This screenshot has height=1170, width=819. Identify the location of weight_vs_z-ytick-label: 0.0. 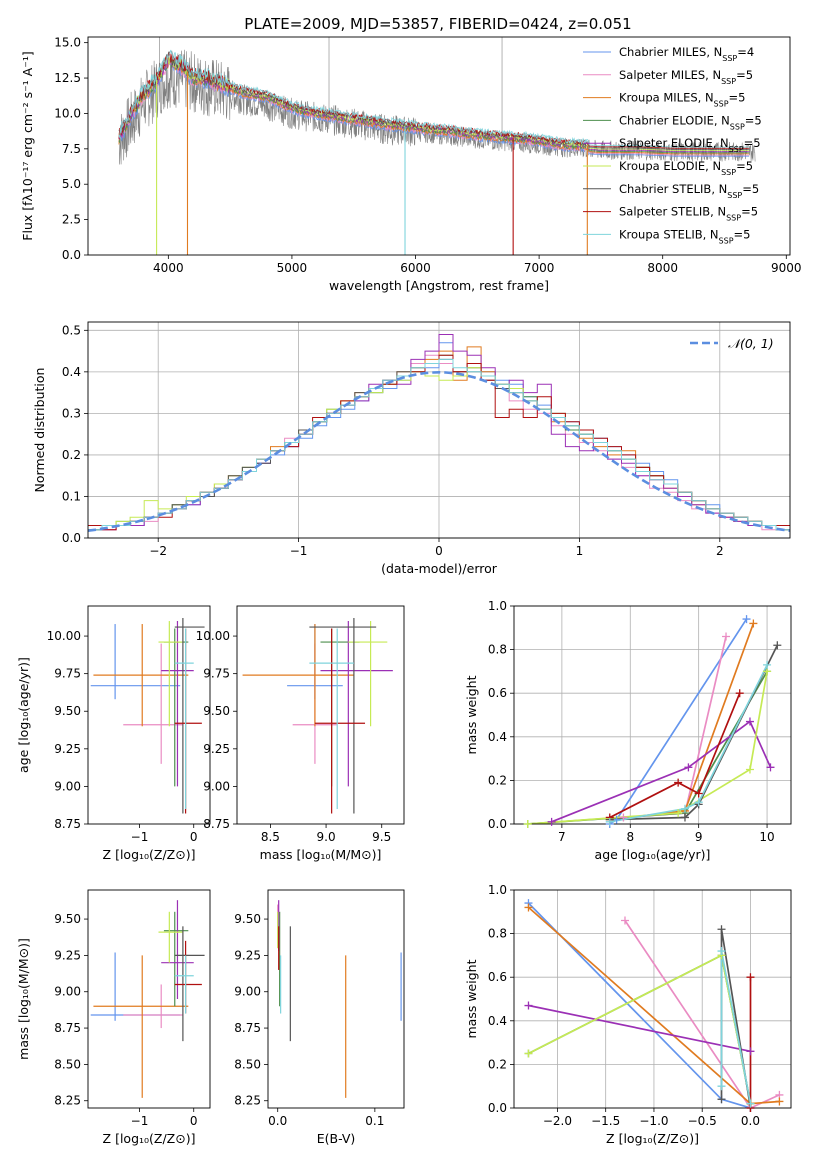
(497, 1108).